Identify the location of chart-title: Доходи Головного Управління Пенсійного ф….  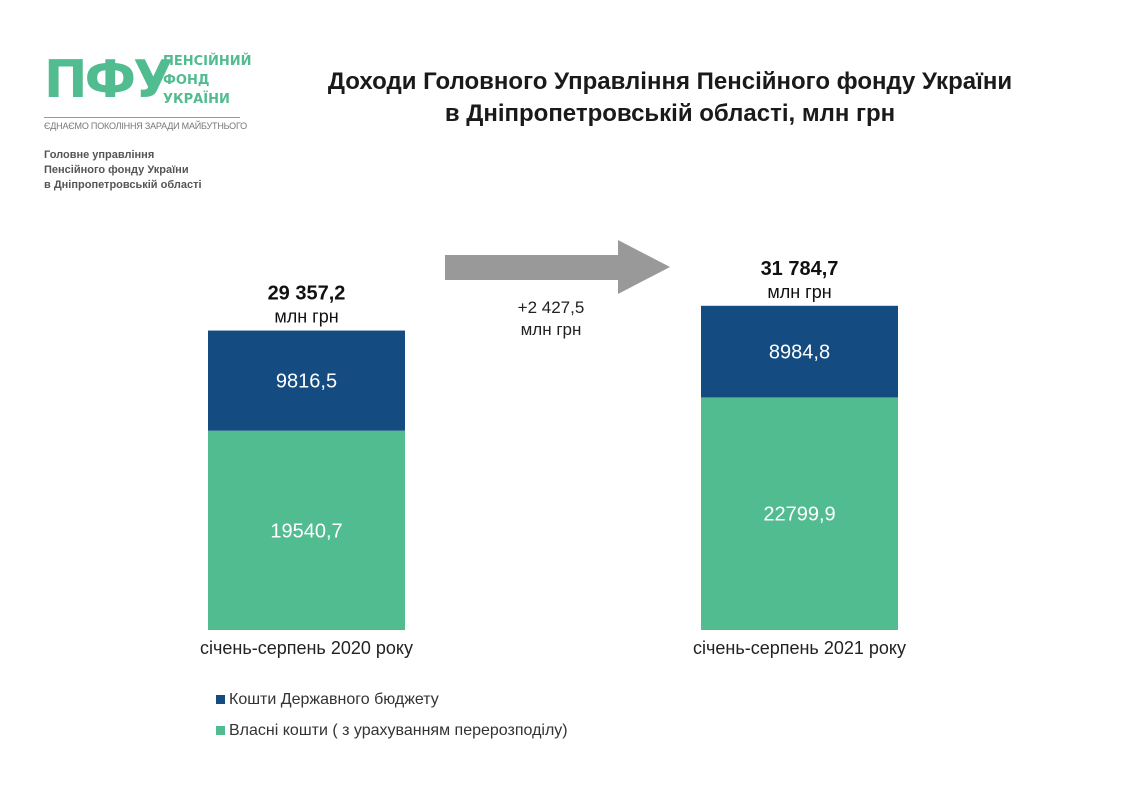
(670, 98).